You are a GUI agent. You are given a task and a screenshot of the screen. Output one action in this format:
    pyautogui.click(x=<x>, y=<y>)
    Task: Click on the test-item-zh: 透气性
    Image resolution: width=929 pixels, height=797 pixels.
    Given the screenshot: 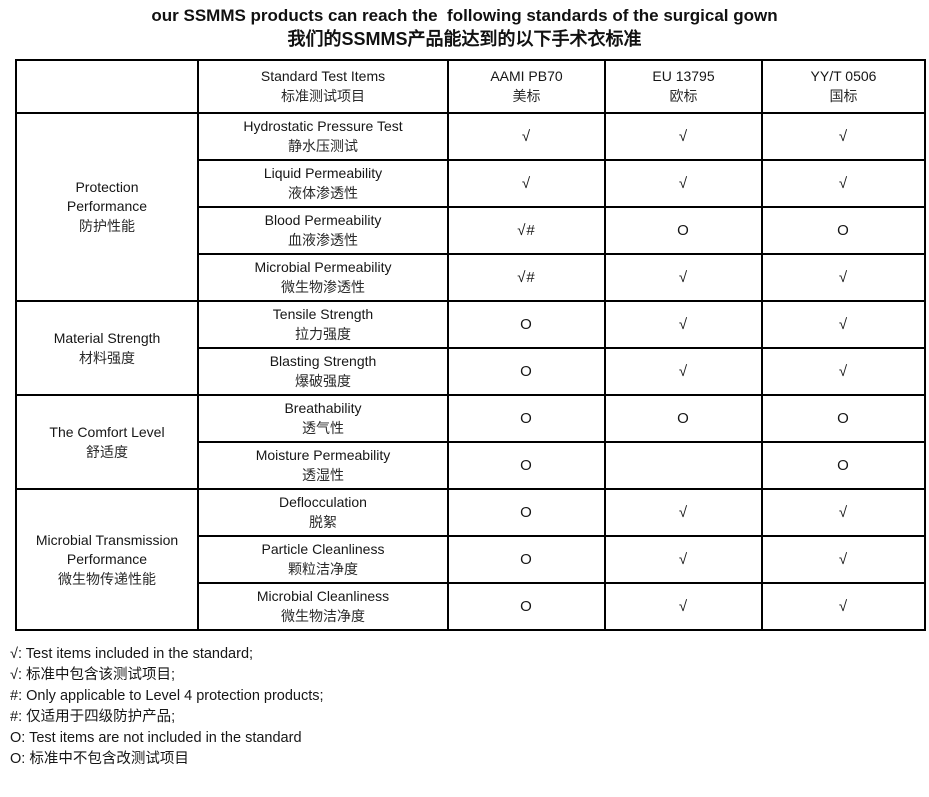 What is the action you would take?
    pyautogui.click(x=323, y=428)
    